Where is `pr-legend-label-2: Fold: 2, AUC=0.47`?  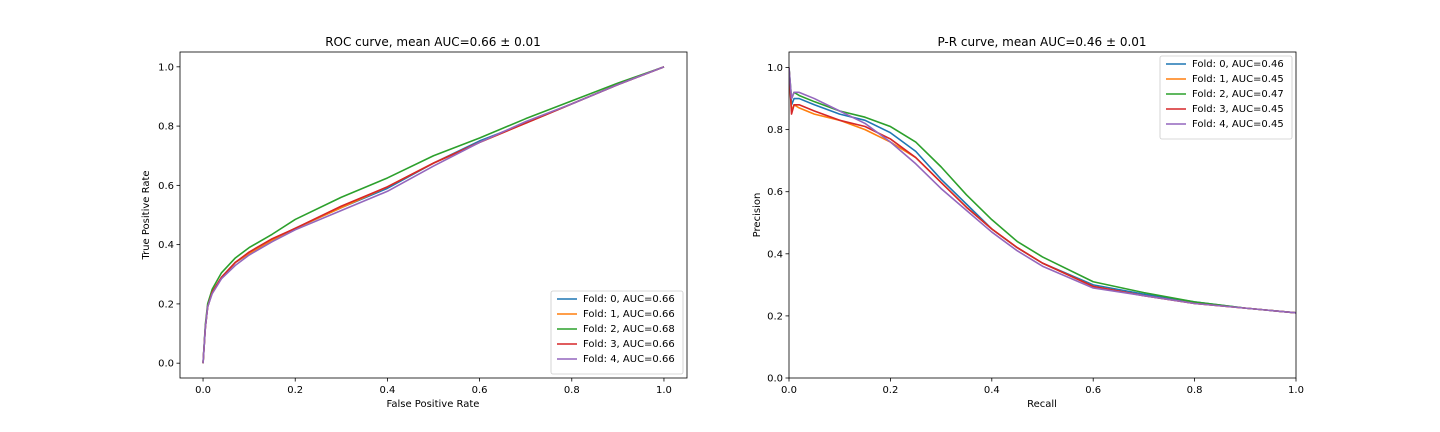 pr-legend-label-2: Fold: 2, AUC=0.47 is located at coordinates (1238, 94).